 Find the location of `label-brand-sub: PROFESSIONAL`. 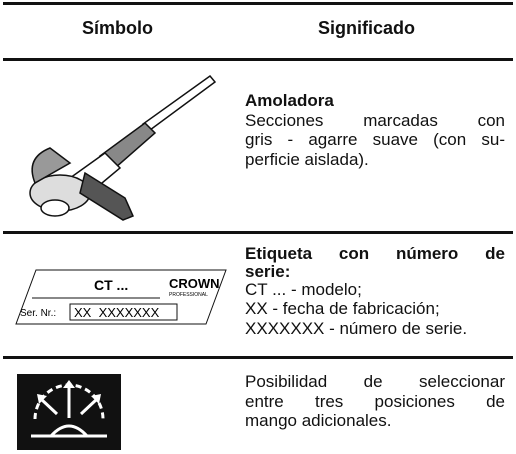

label-brand-sub: PROFESSIONAL is located at coordinates (188, 295).